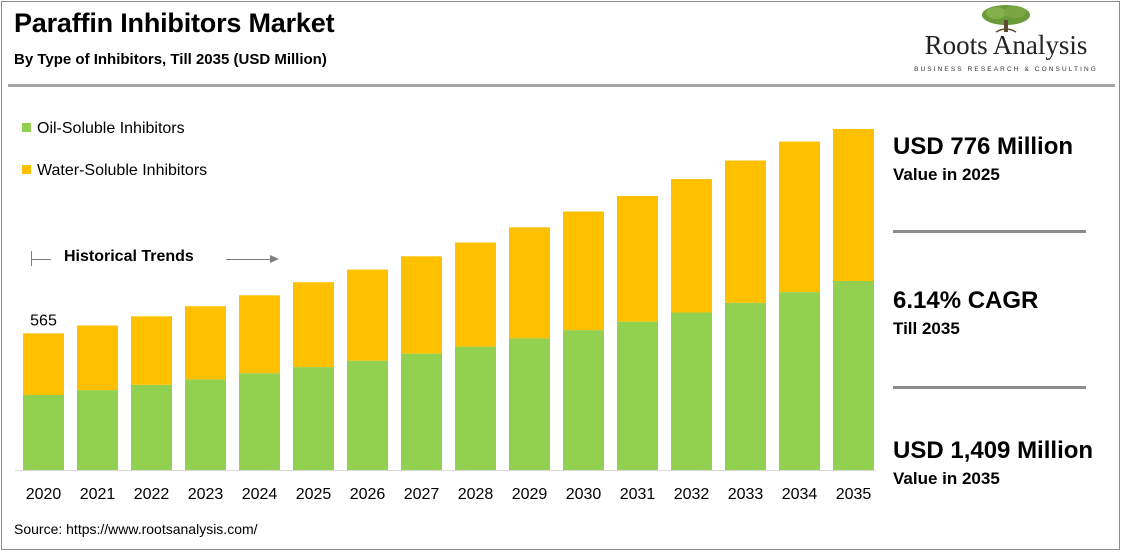 Image resolution: width=1123 pixels, height=553 pixels. What do you see at coordinates (799, 381) in the screenshot?
I see `bar-oil-soluble-2034` at bounding box center [799, 381].